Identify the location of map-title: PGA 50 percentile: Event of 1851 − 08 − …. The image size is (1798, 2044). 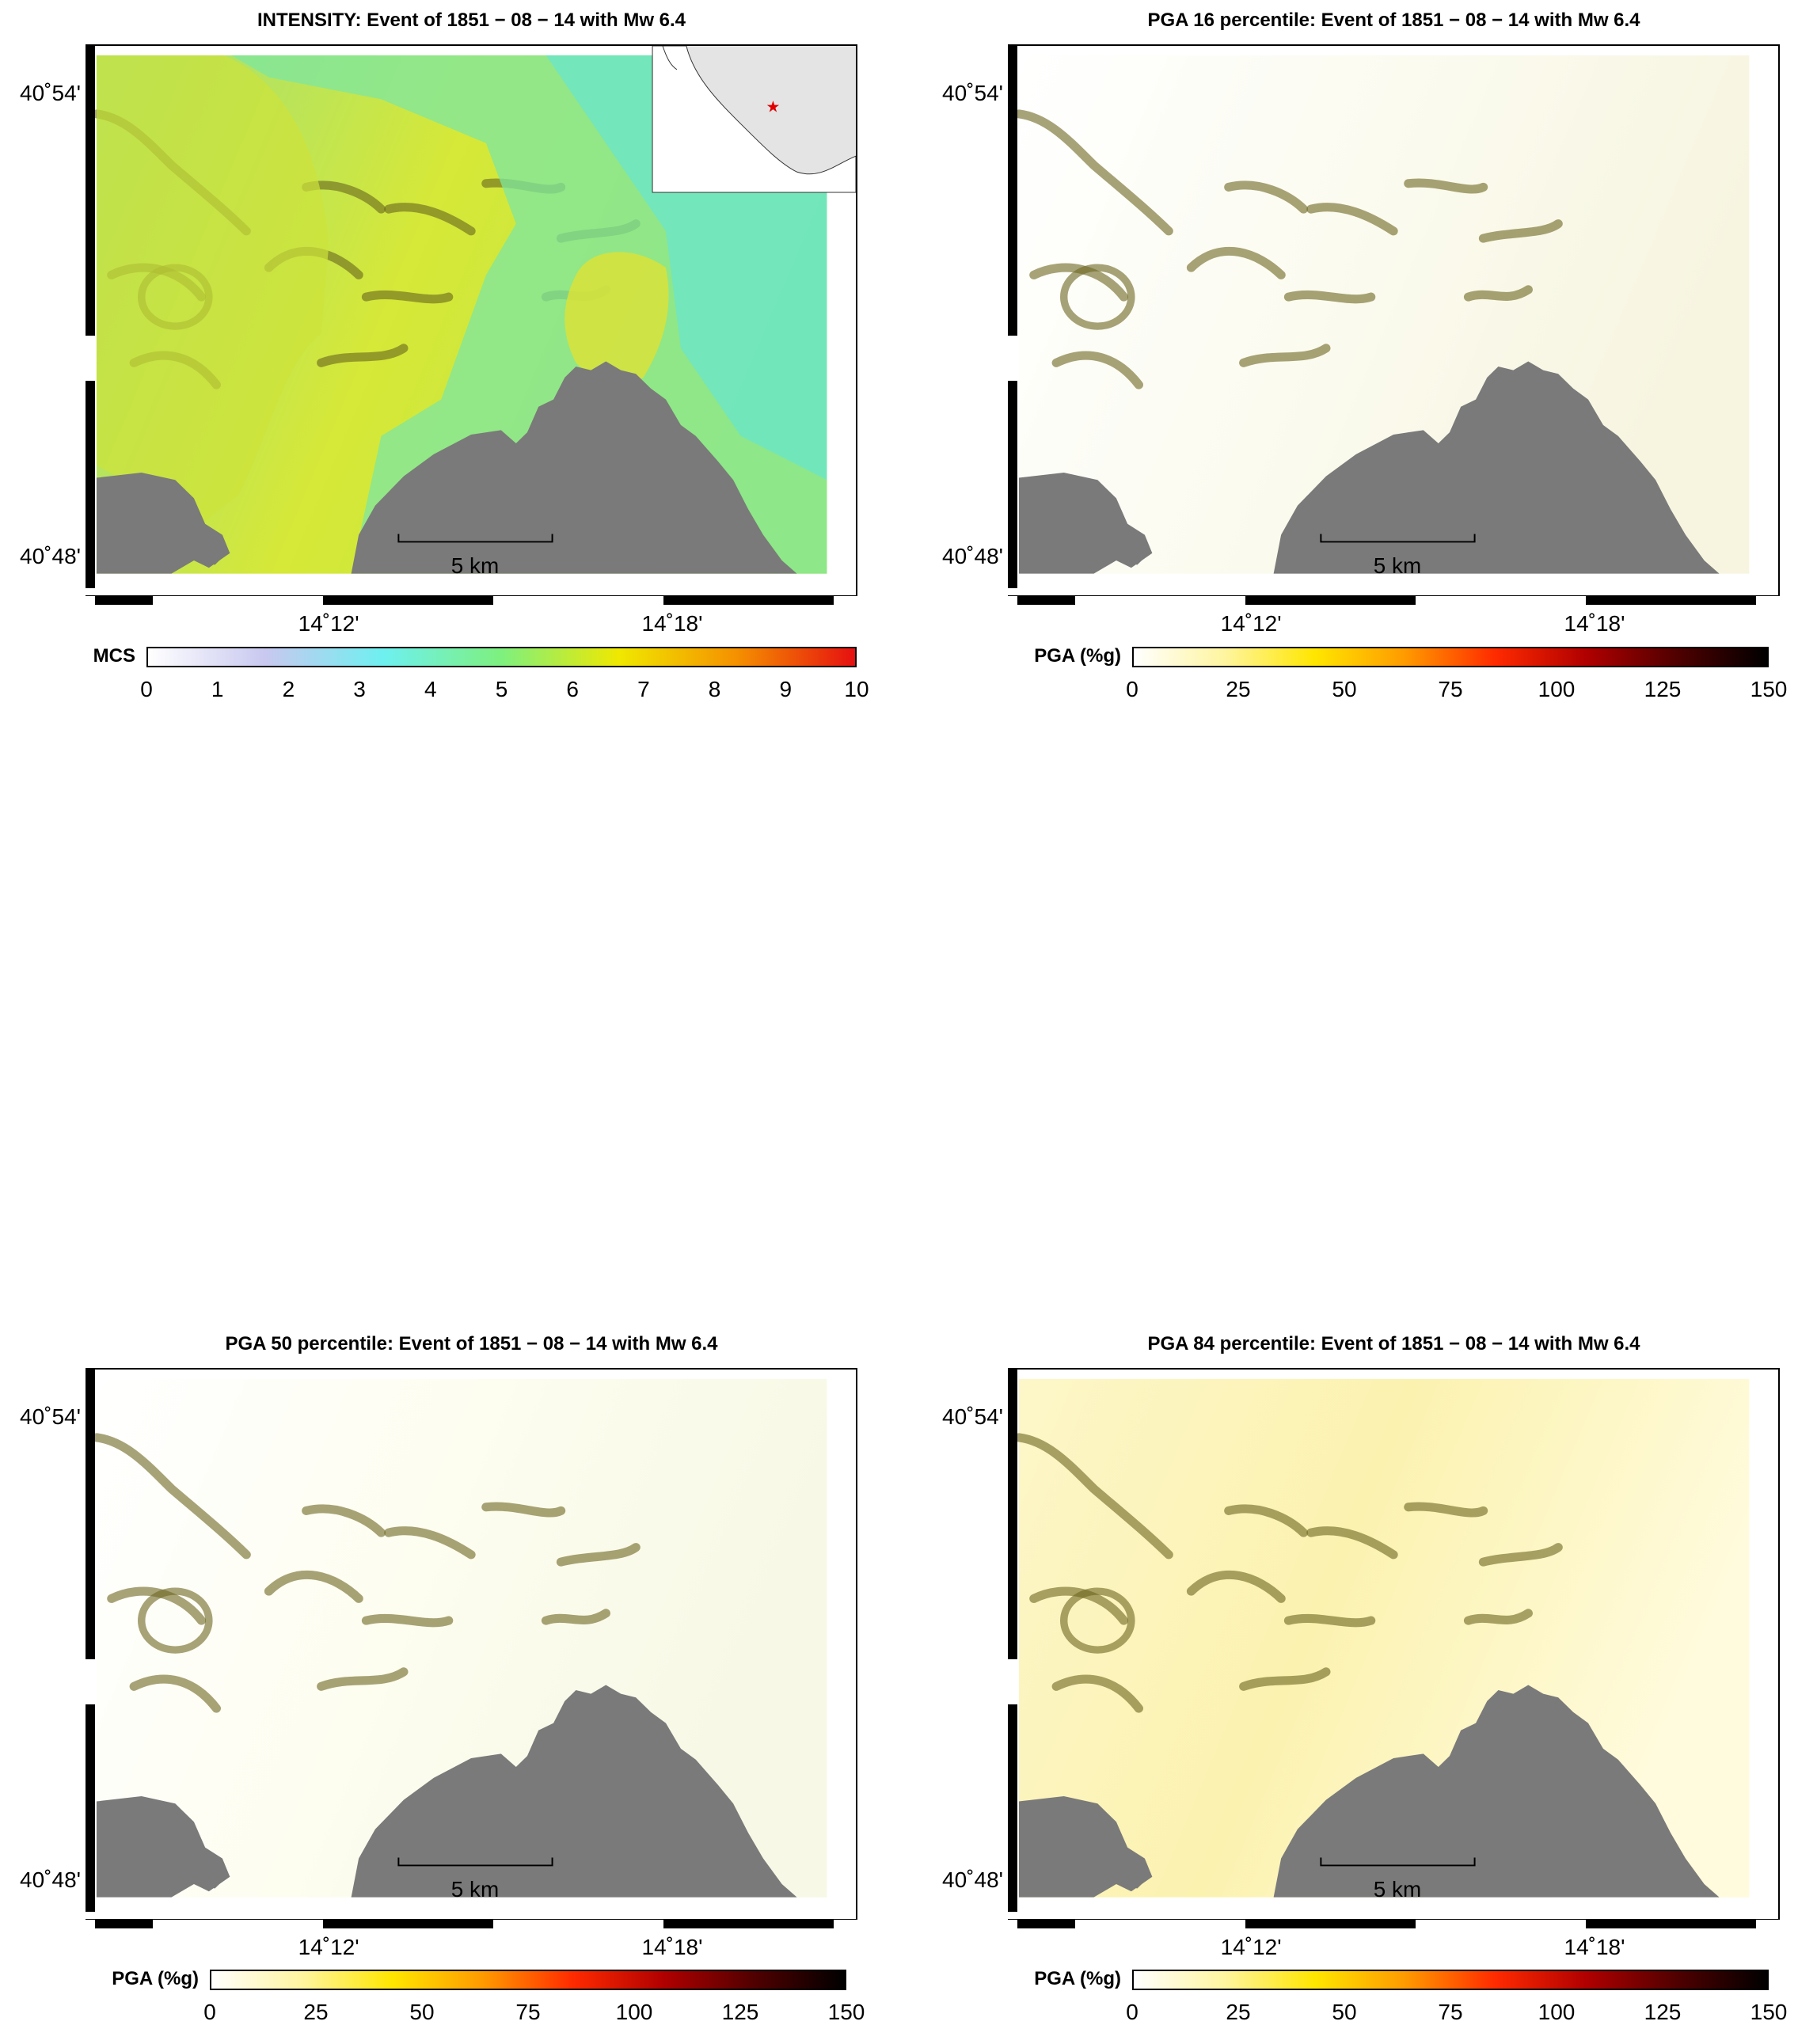
(471, 1343).